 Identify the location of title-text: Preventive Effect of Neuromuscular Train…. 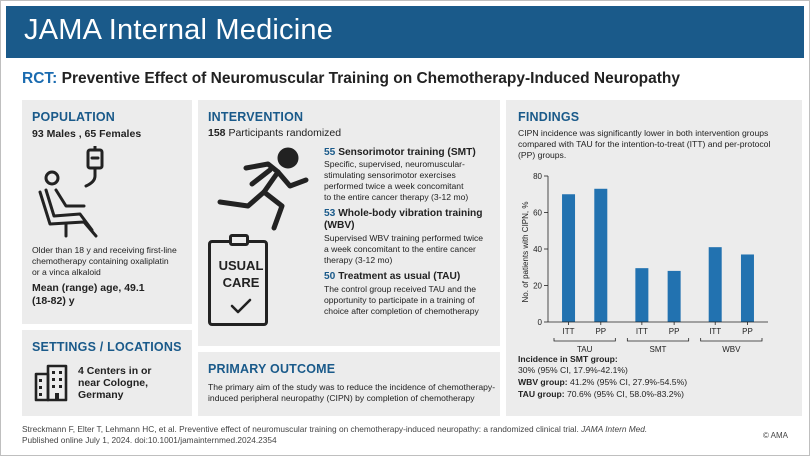
(371, 78).